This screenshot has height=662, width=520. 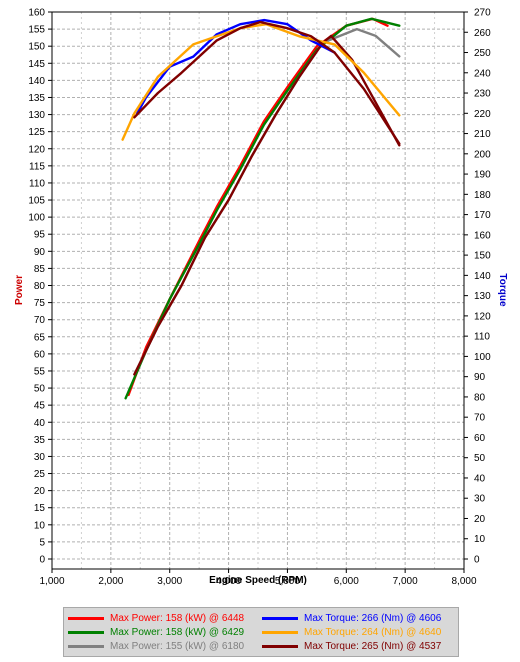 I want to click on right-tick-label: 160, so click(x=482, y=235).